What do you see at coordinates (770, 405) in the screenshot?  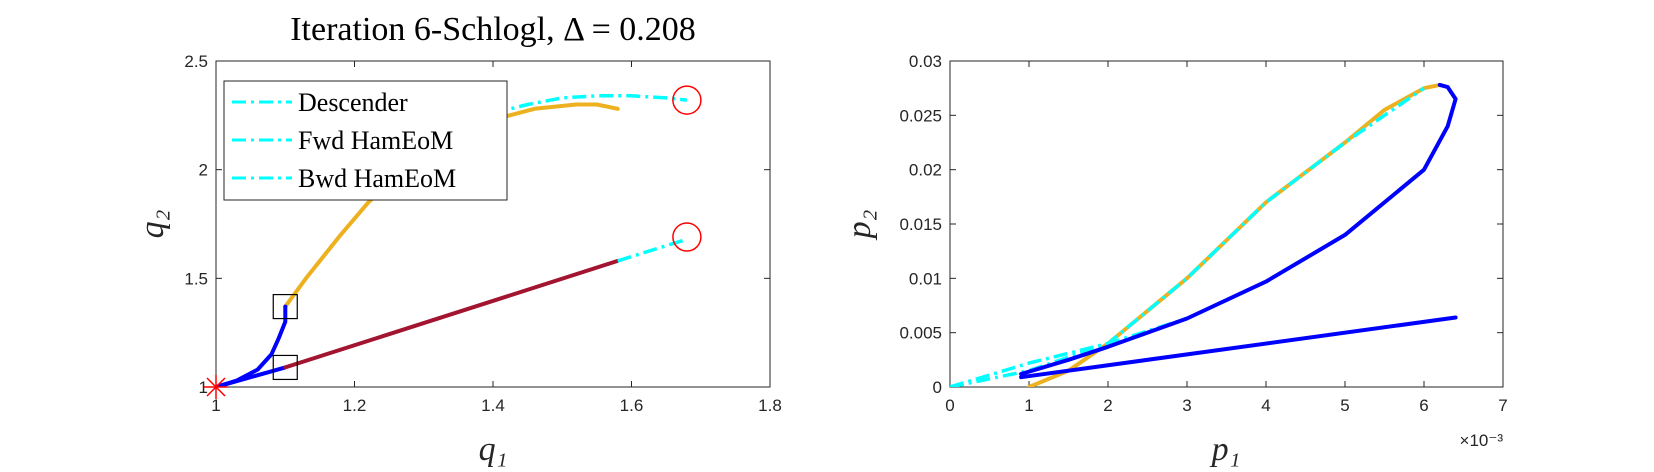 I see `x-tick-label: 1.8` at bounding box center [770, 405].